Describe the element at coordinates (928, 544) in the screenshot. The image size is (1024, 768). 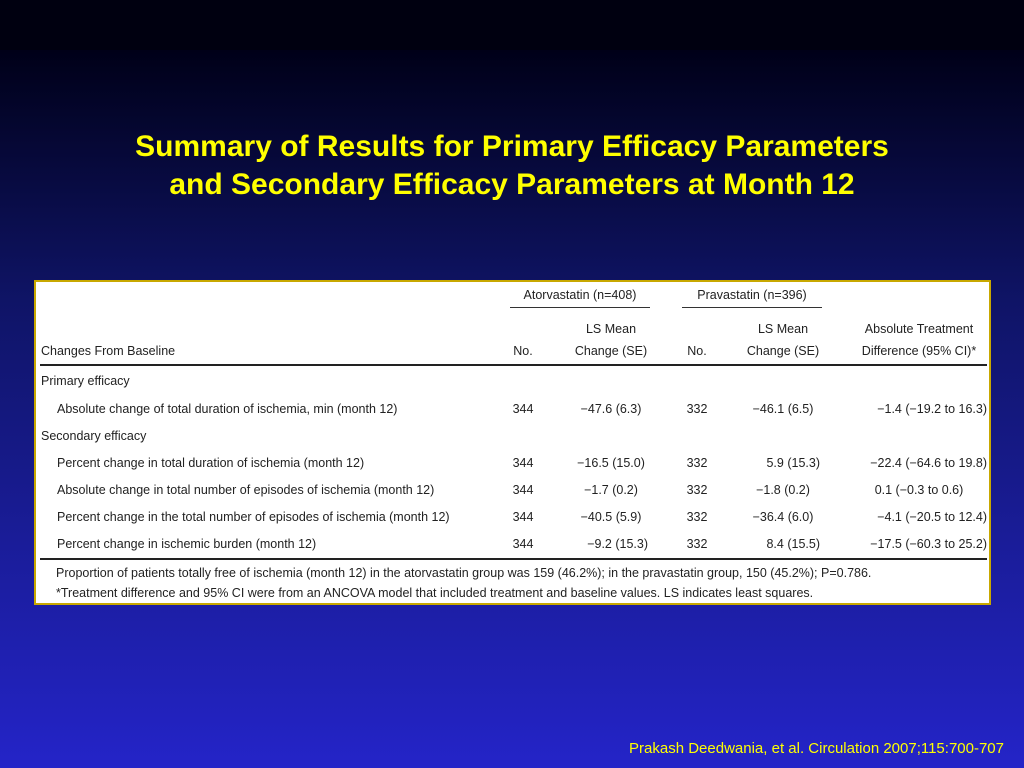
I see `row-diff: −17.5 (−60.3 to 25.2)` at that location.